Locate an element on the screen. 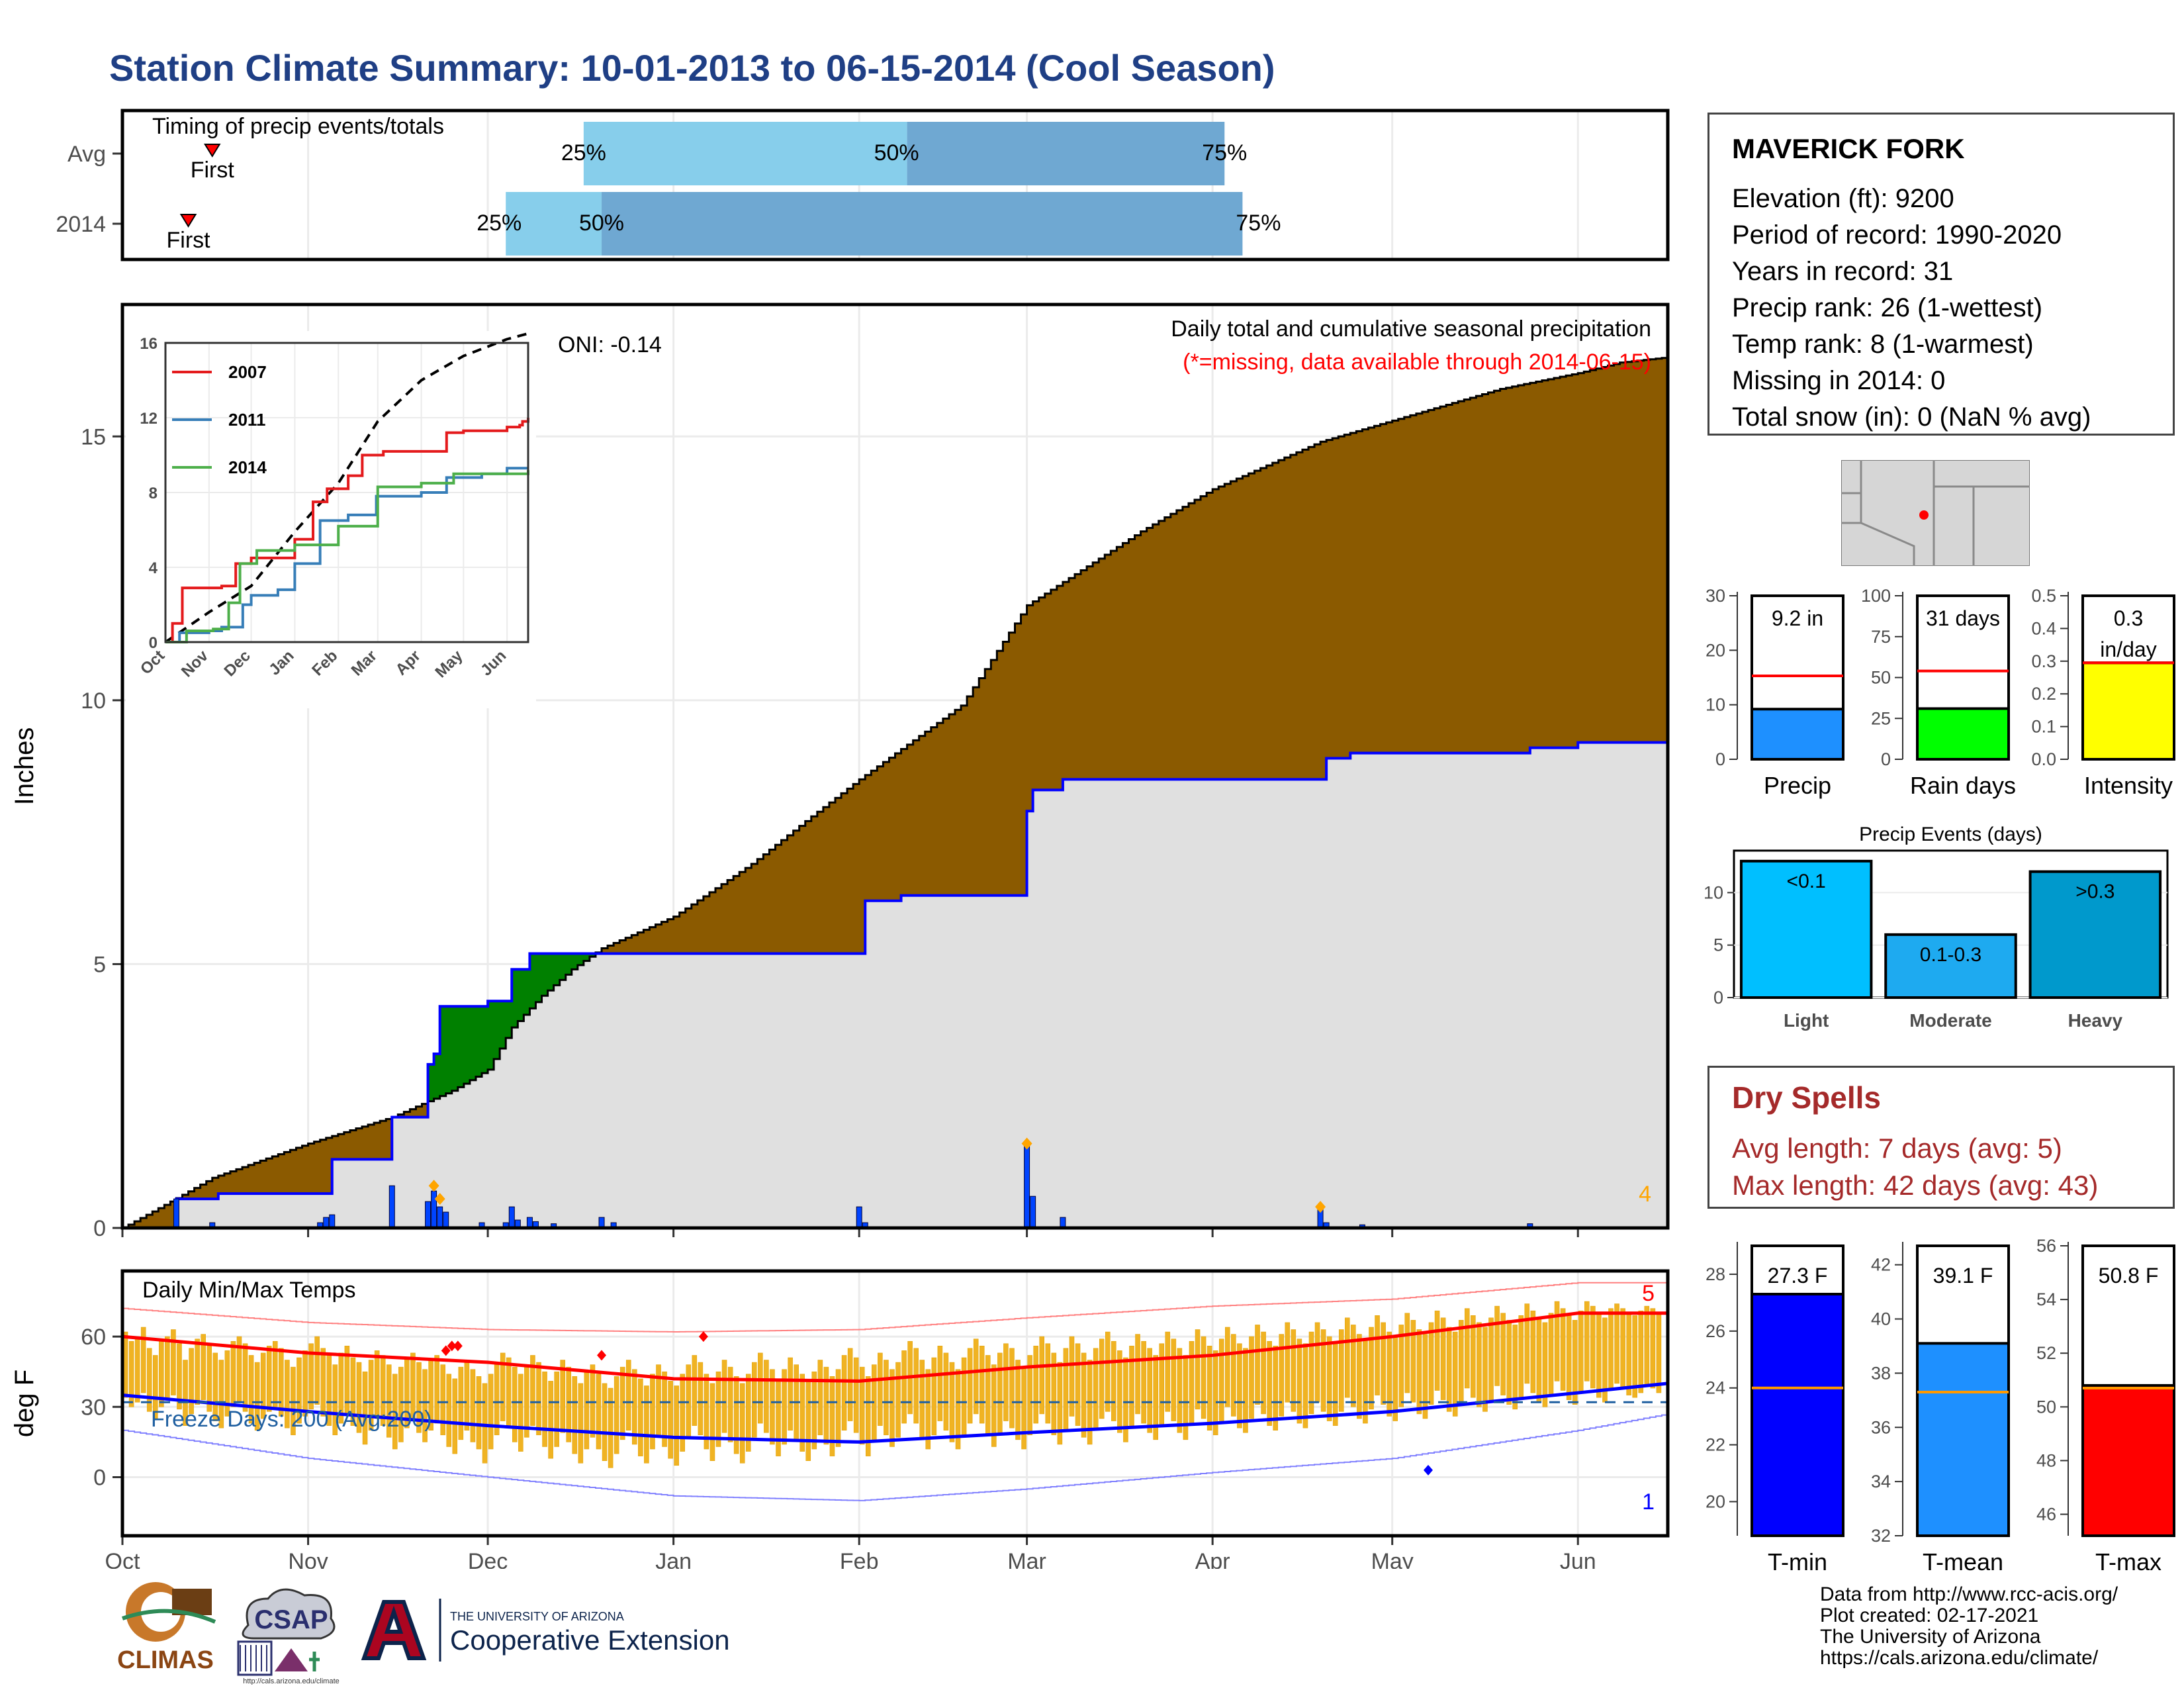 This screenshot has height=1688, width=2184. svg-text: CSAP is located at coordinates (291, 1619).